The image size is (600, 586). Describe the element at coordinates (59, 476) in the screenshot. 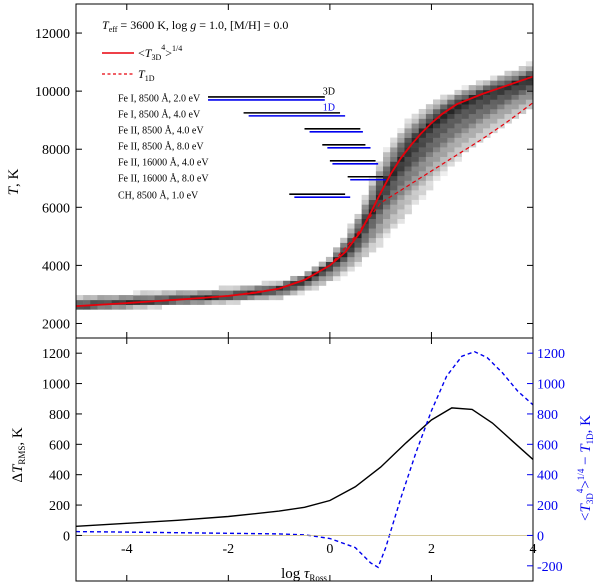

I see `bottom-left-y-tick-label: 400` at that location.